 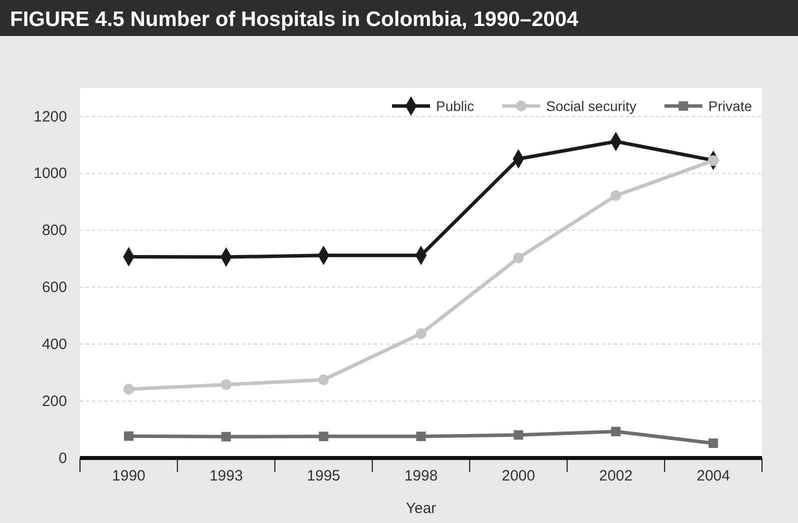 I want to click on y-tick-label: 200, so click(x=54, y=401).